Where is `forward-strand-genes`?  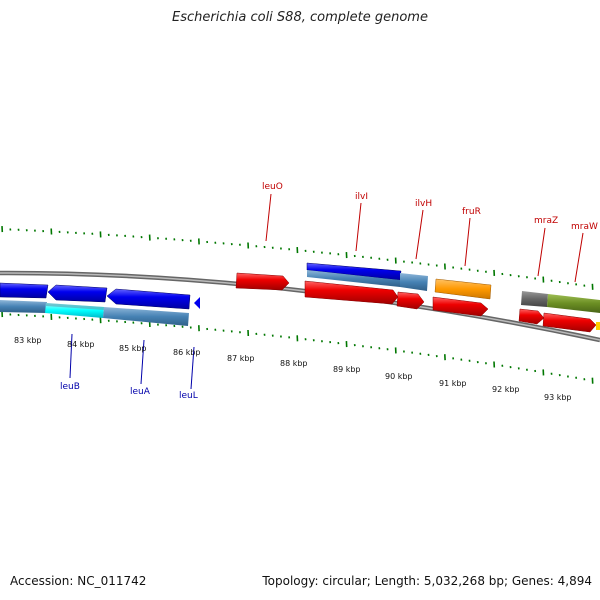 forward-strand-genes is located at coordinates (417, 297).